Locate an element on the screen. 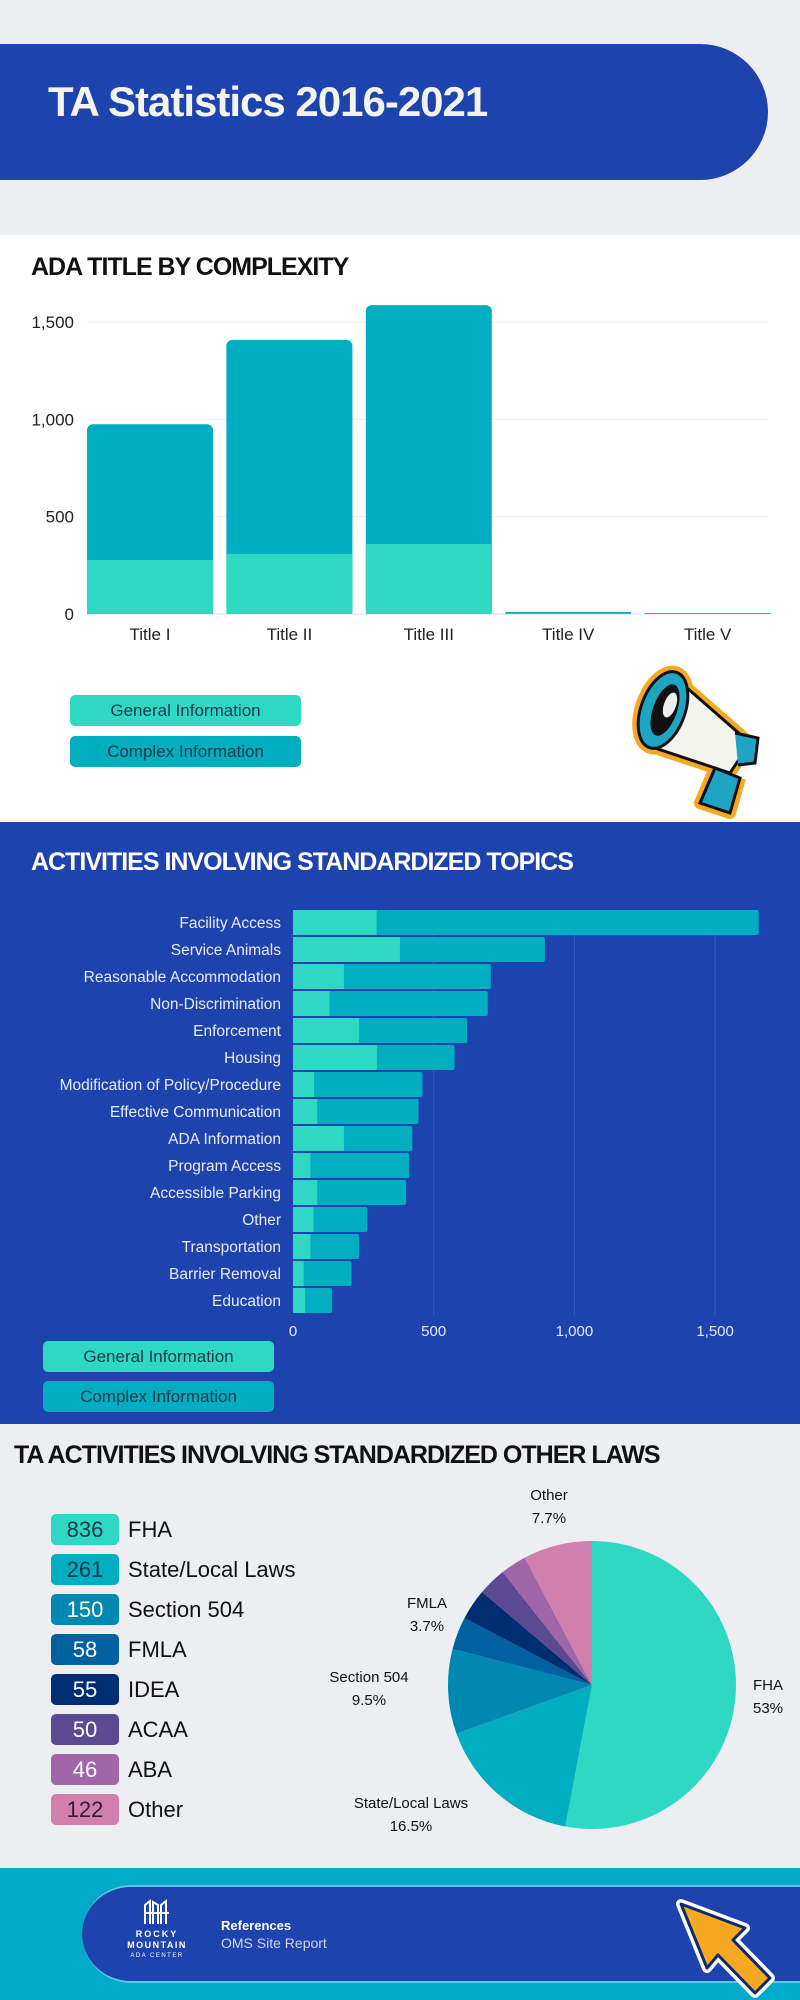 This screenshot has width=800, height=2000. law-legend-item: 58 FMLA is located at coordinates (119, 1649).